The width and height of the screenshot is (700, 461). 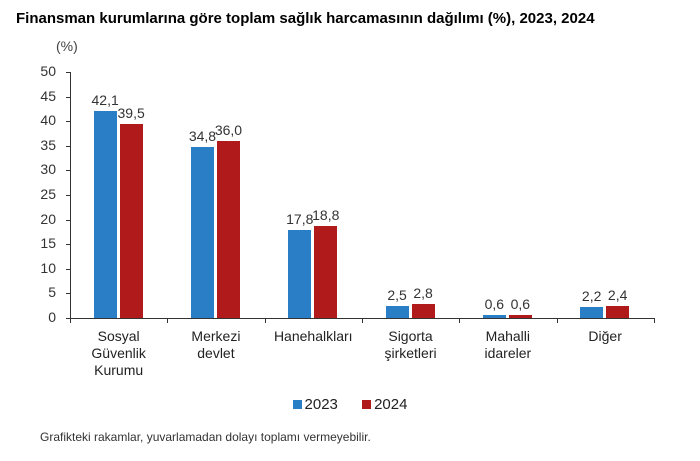 What do you see at coordinates (105, 99) in the screenshot?
I see `value-label: 42,1` at bounding box center [105, 99].